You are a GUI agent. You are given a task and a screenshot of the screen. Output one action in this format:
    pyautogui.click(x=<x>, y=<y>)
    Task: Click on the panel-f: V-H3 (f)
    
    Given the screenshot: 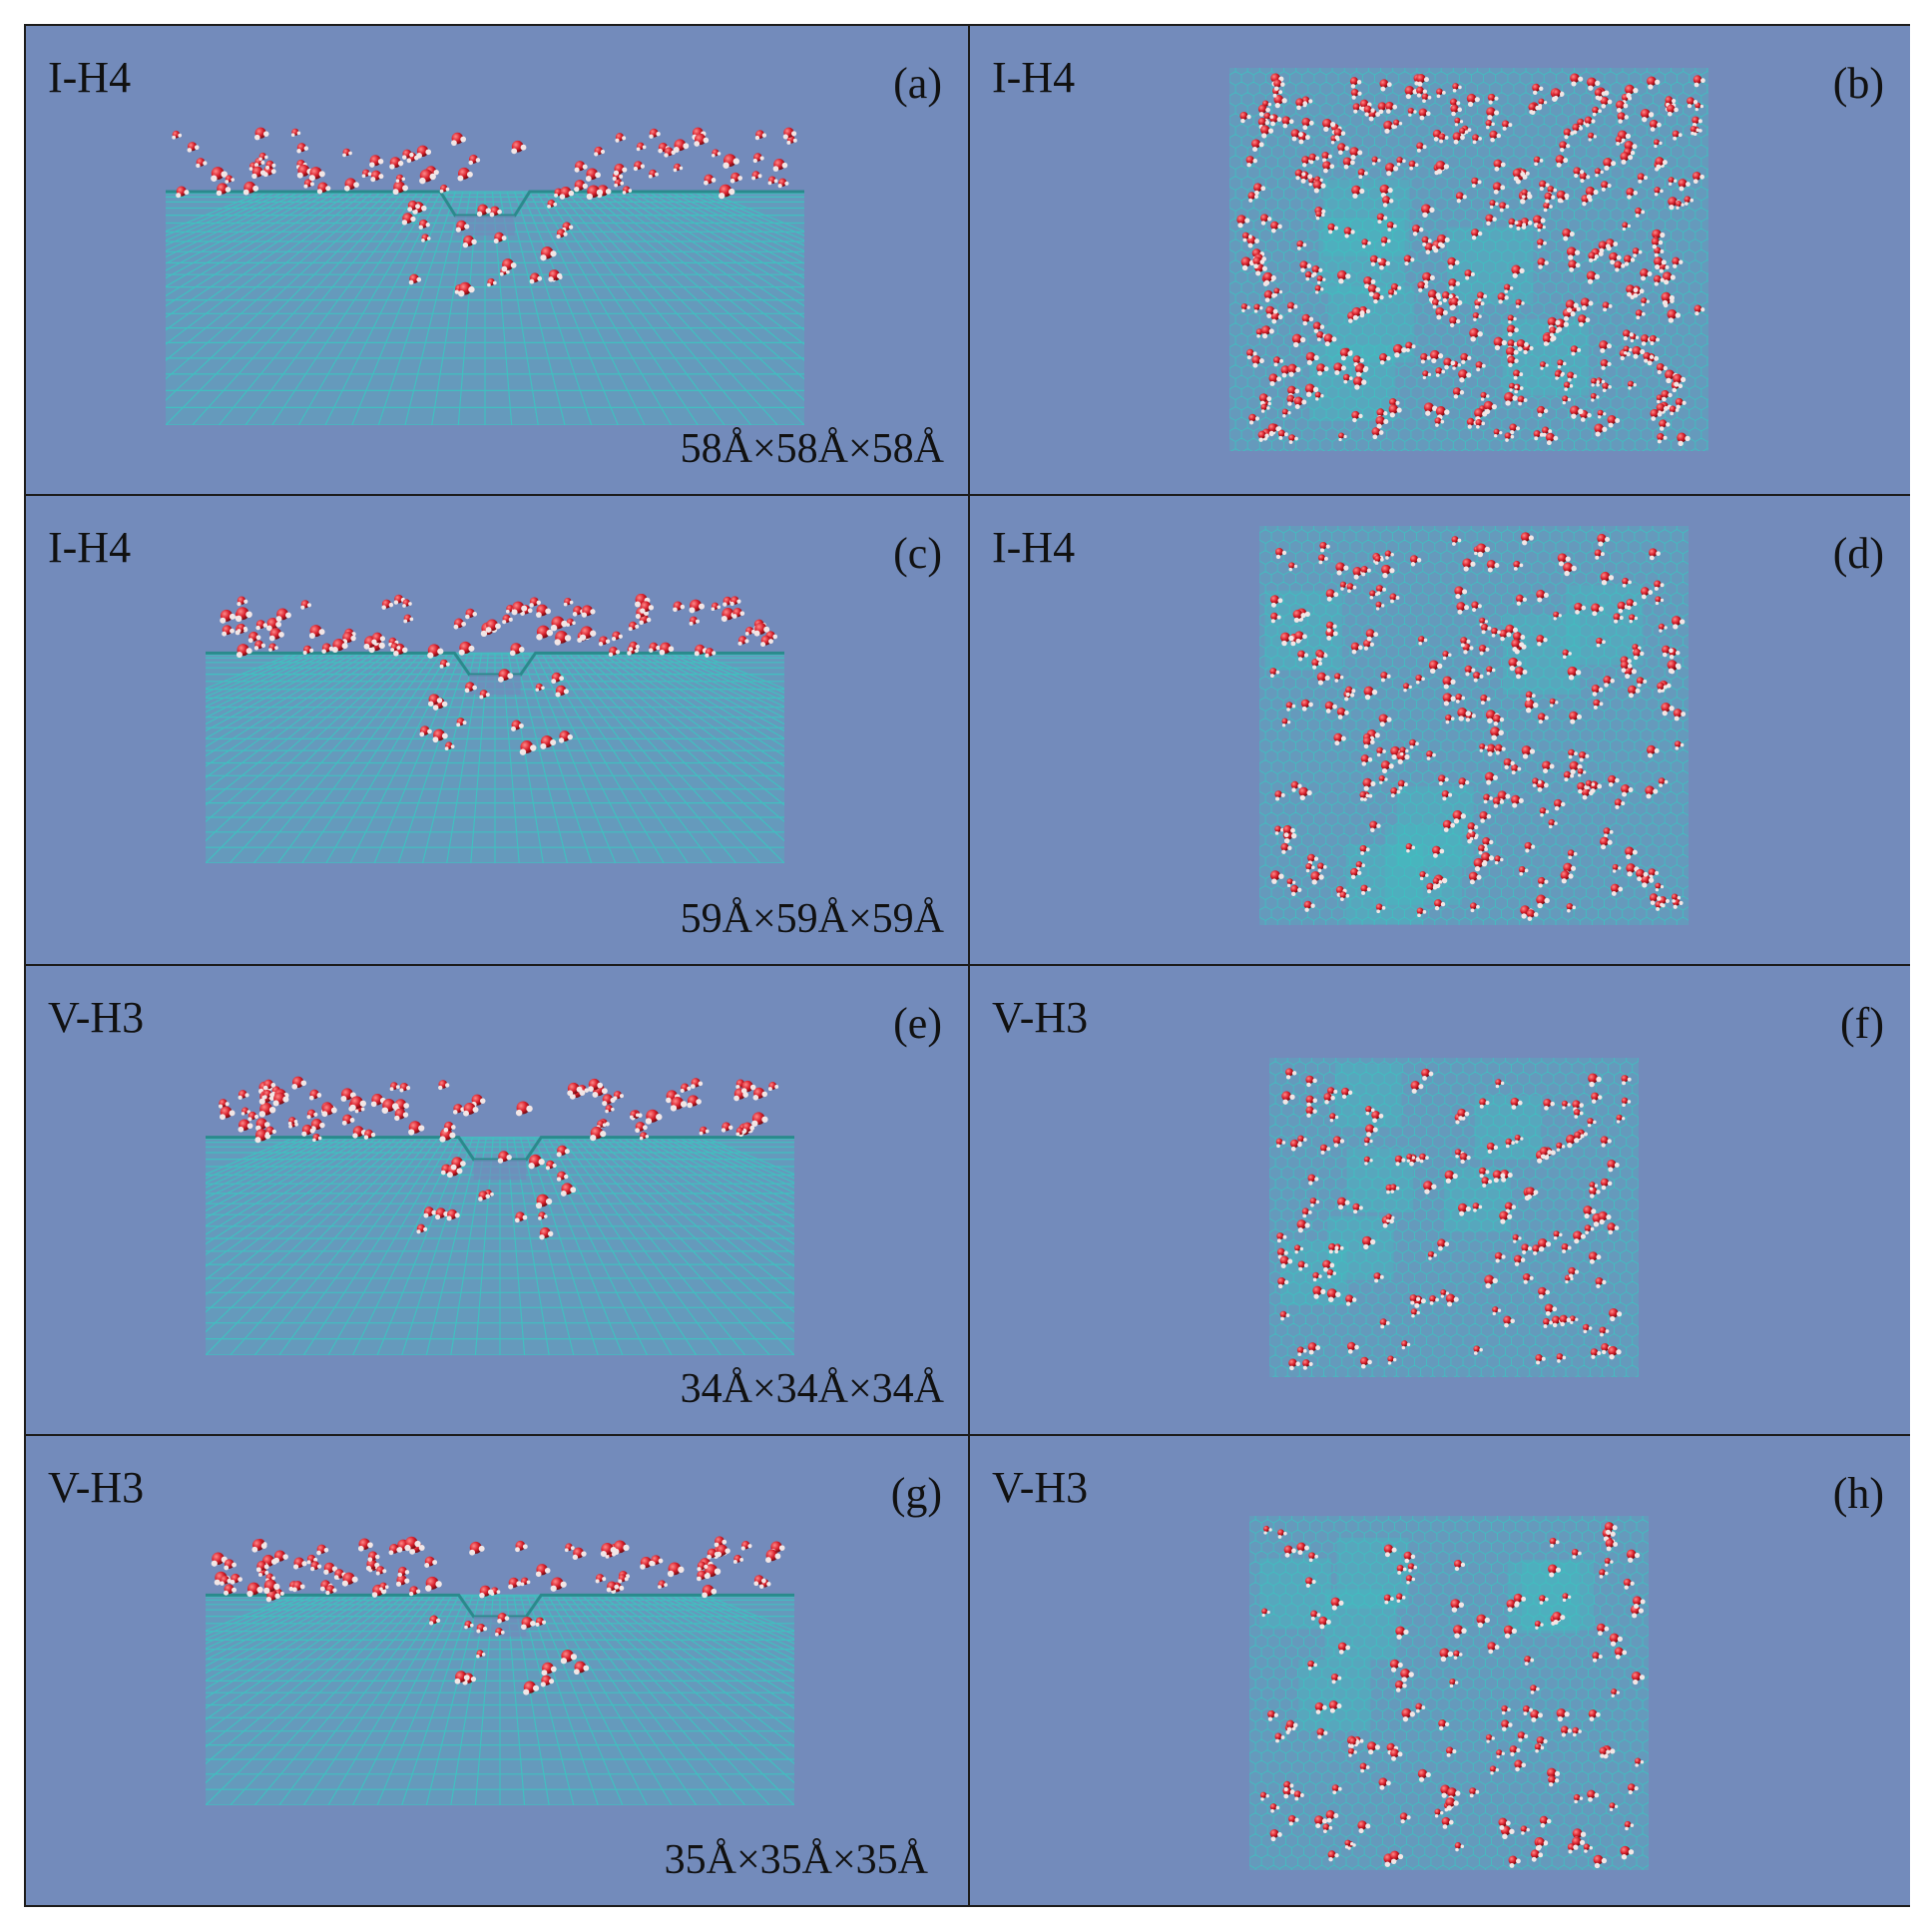 What is the action you would take?
    pyautogui.click(x=1440, y=1201)
    